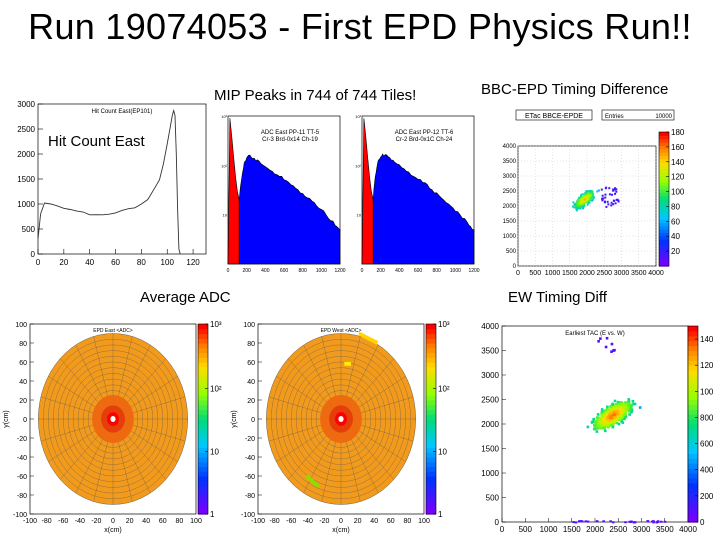  Describe the element at coordinates (265, 271) in the screenshot. I see `adc-pp11-xtick-label: 400` at that location.